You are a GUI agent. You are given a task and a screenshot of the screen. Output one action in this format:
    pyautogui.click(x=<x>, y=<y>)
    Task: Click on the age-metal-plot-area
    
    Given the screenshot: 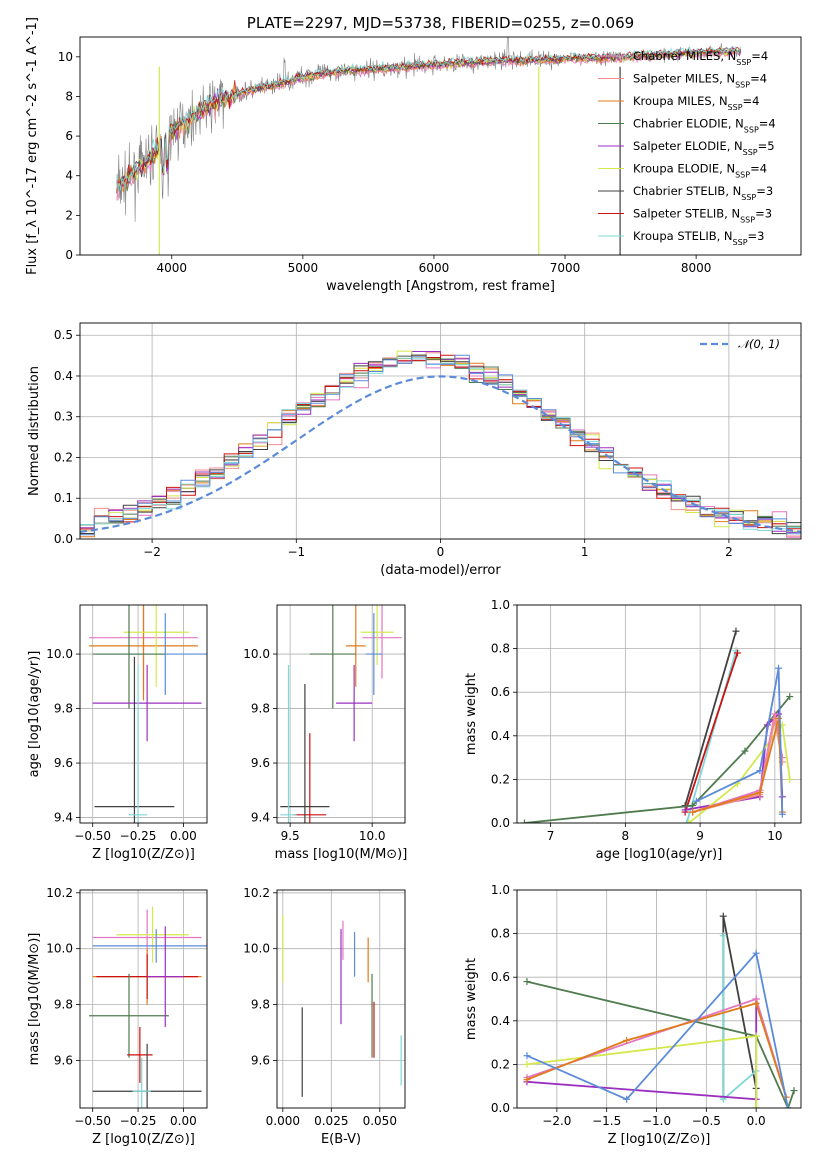 What is the action you would take?
    pyautogui.click(x=148, y=714)
    